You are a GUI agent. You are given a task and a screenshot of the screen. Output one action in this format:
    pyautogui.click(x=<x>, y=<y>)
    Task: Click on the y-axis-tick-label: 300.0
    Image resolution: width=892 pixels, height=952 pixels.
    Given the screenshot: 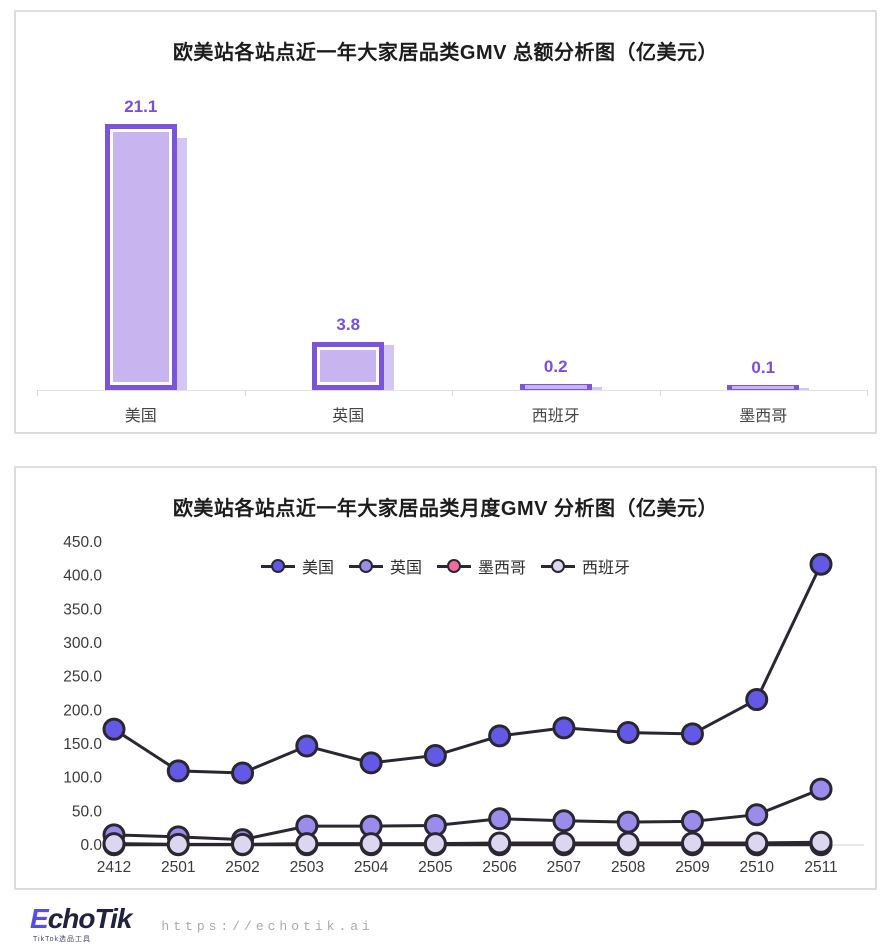 What is the action you would take?
    pyautogui.click(x=82, y=643)
    